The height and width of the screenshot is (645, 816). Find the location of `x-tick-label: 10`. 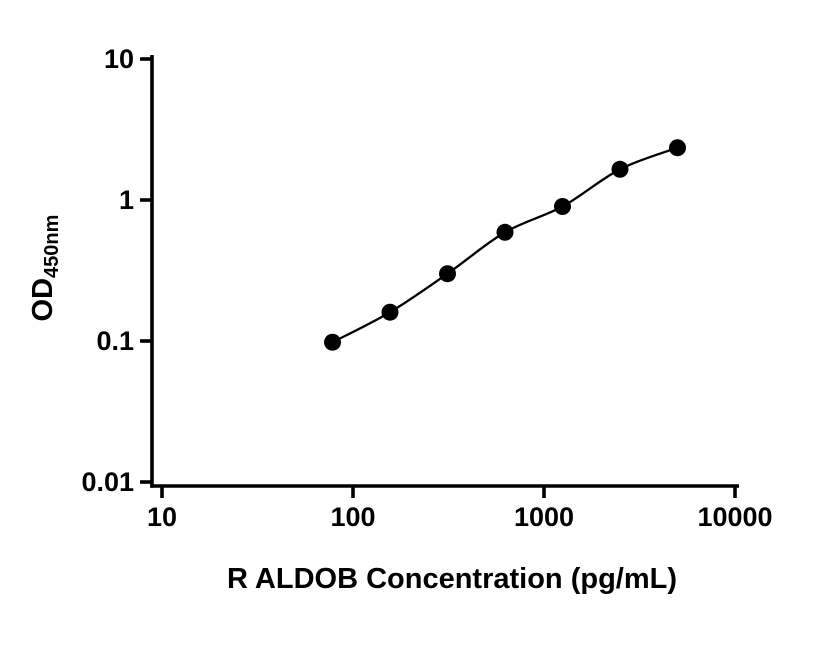

x-tick-label: 10 is located at coordinates (162, 517).